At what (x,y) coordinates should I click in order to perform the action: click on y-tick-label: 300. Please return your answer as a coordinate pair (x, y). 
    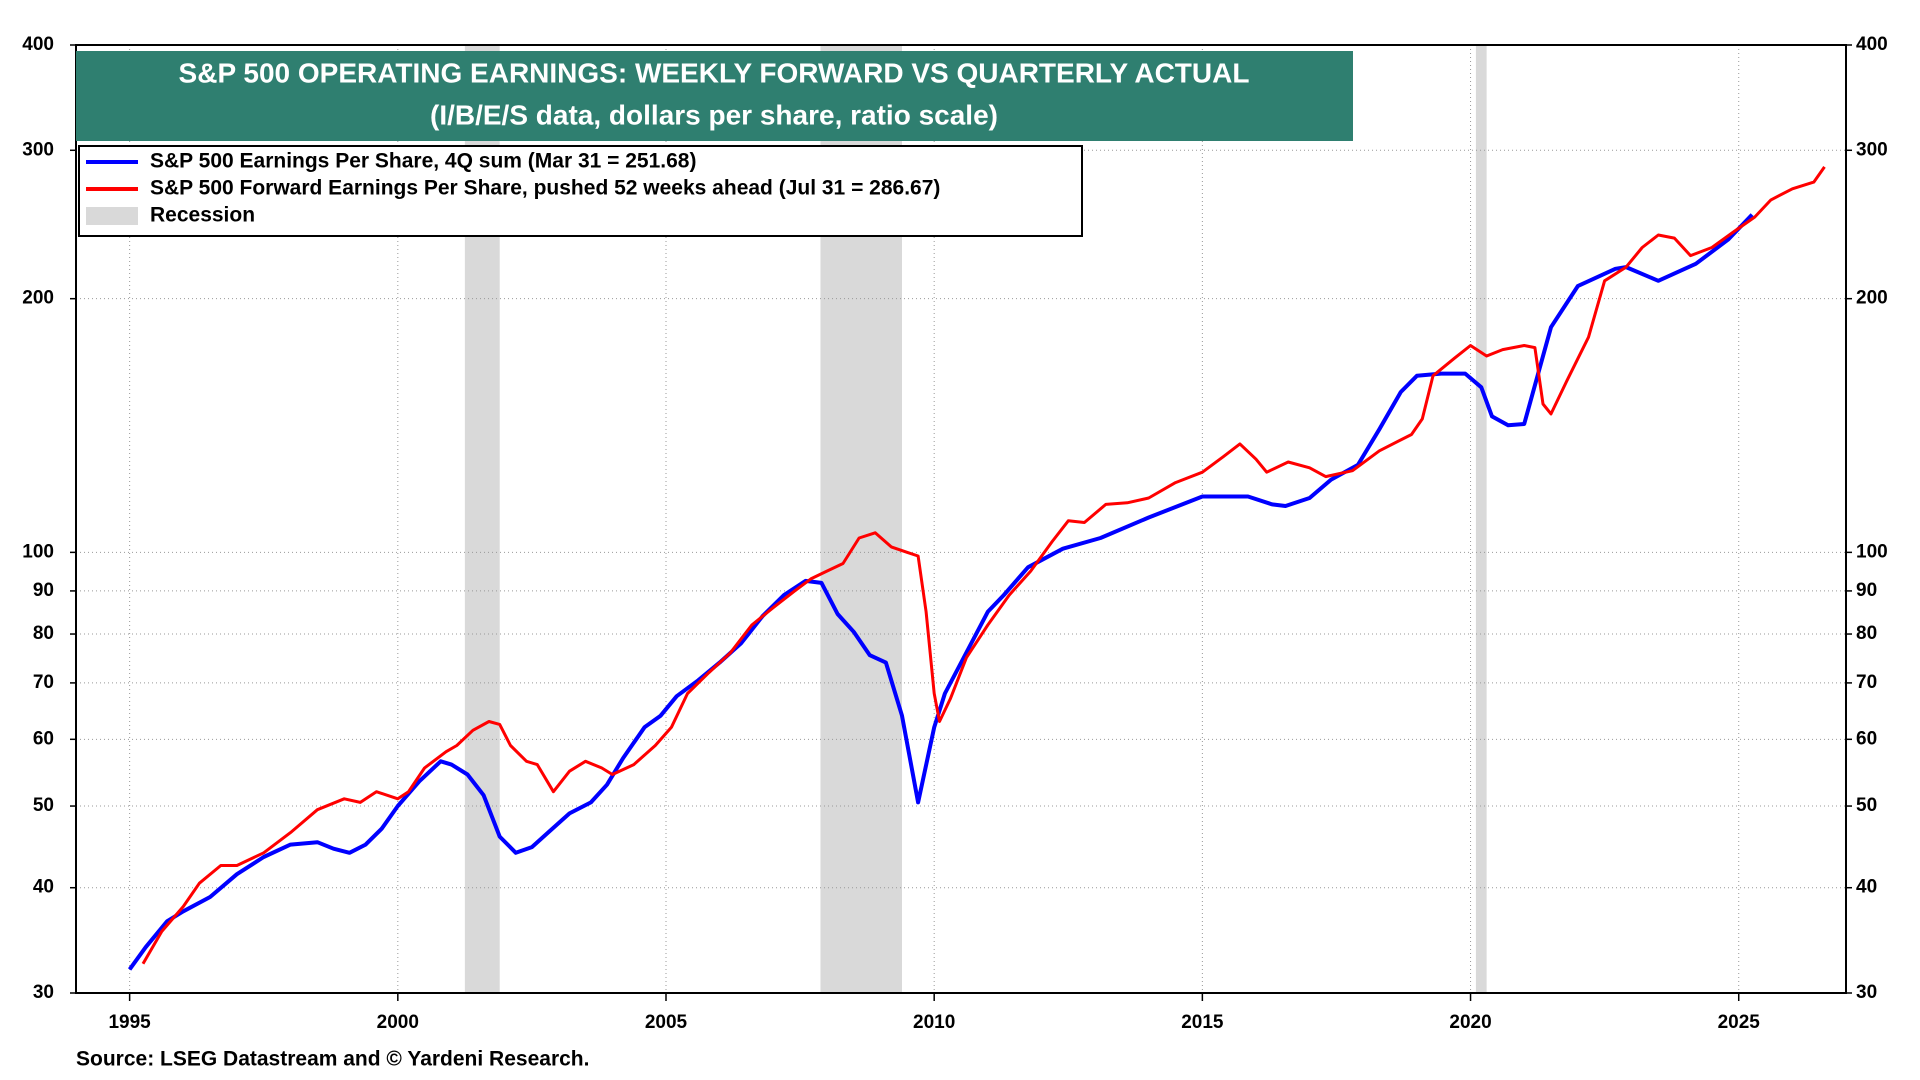
    Looking at the image, I should click on (38, 149).